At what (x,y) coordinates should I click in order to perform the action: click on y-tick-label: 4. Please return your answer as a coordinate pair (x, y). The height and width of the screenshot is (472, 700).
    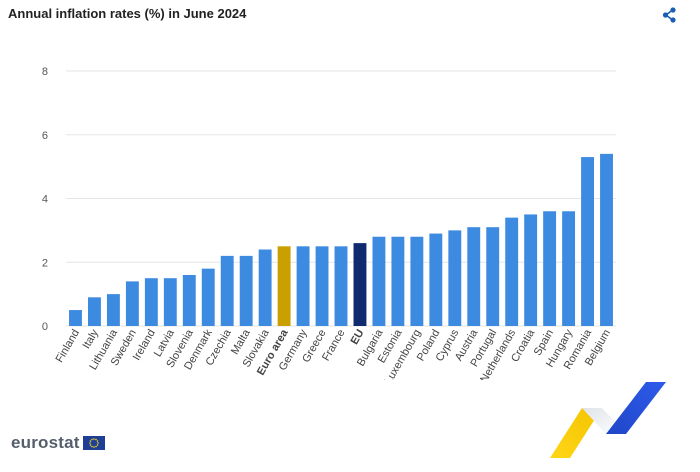
    Looking at the image, I should click on (45, 200).